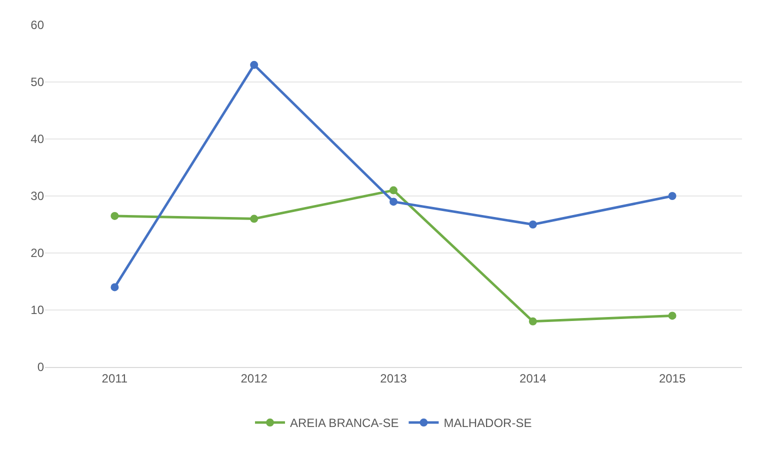 Image resolution: width=762 pixels, height=449 pixels. What do you see at coordinates (394, 378) in the screenshot?
I see `x-tick-label: 2013` at bounding box center [394, 378].